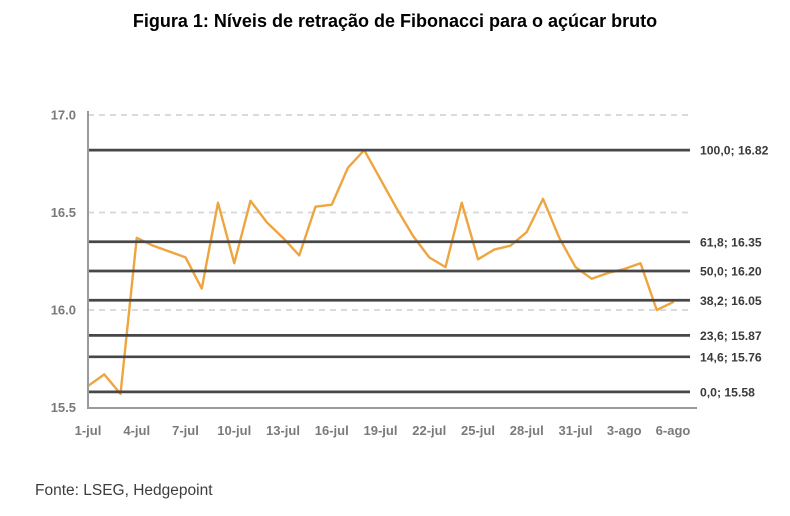 This screenshot has height=516, width=790. I want to click on x-axis-tick: 6-ago, so click(673, 430).